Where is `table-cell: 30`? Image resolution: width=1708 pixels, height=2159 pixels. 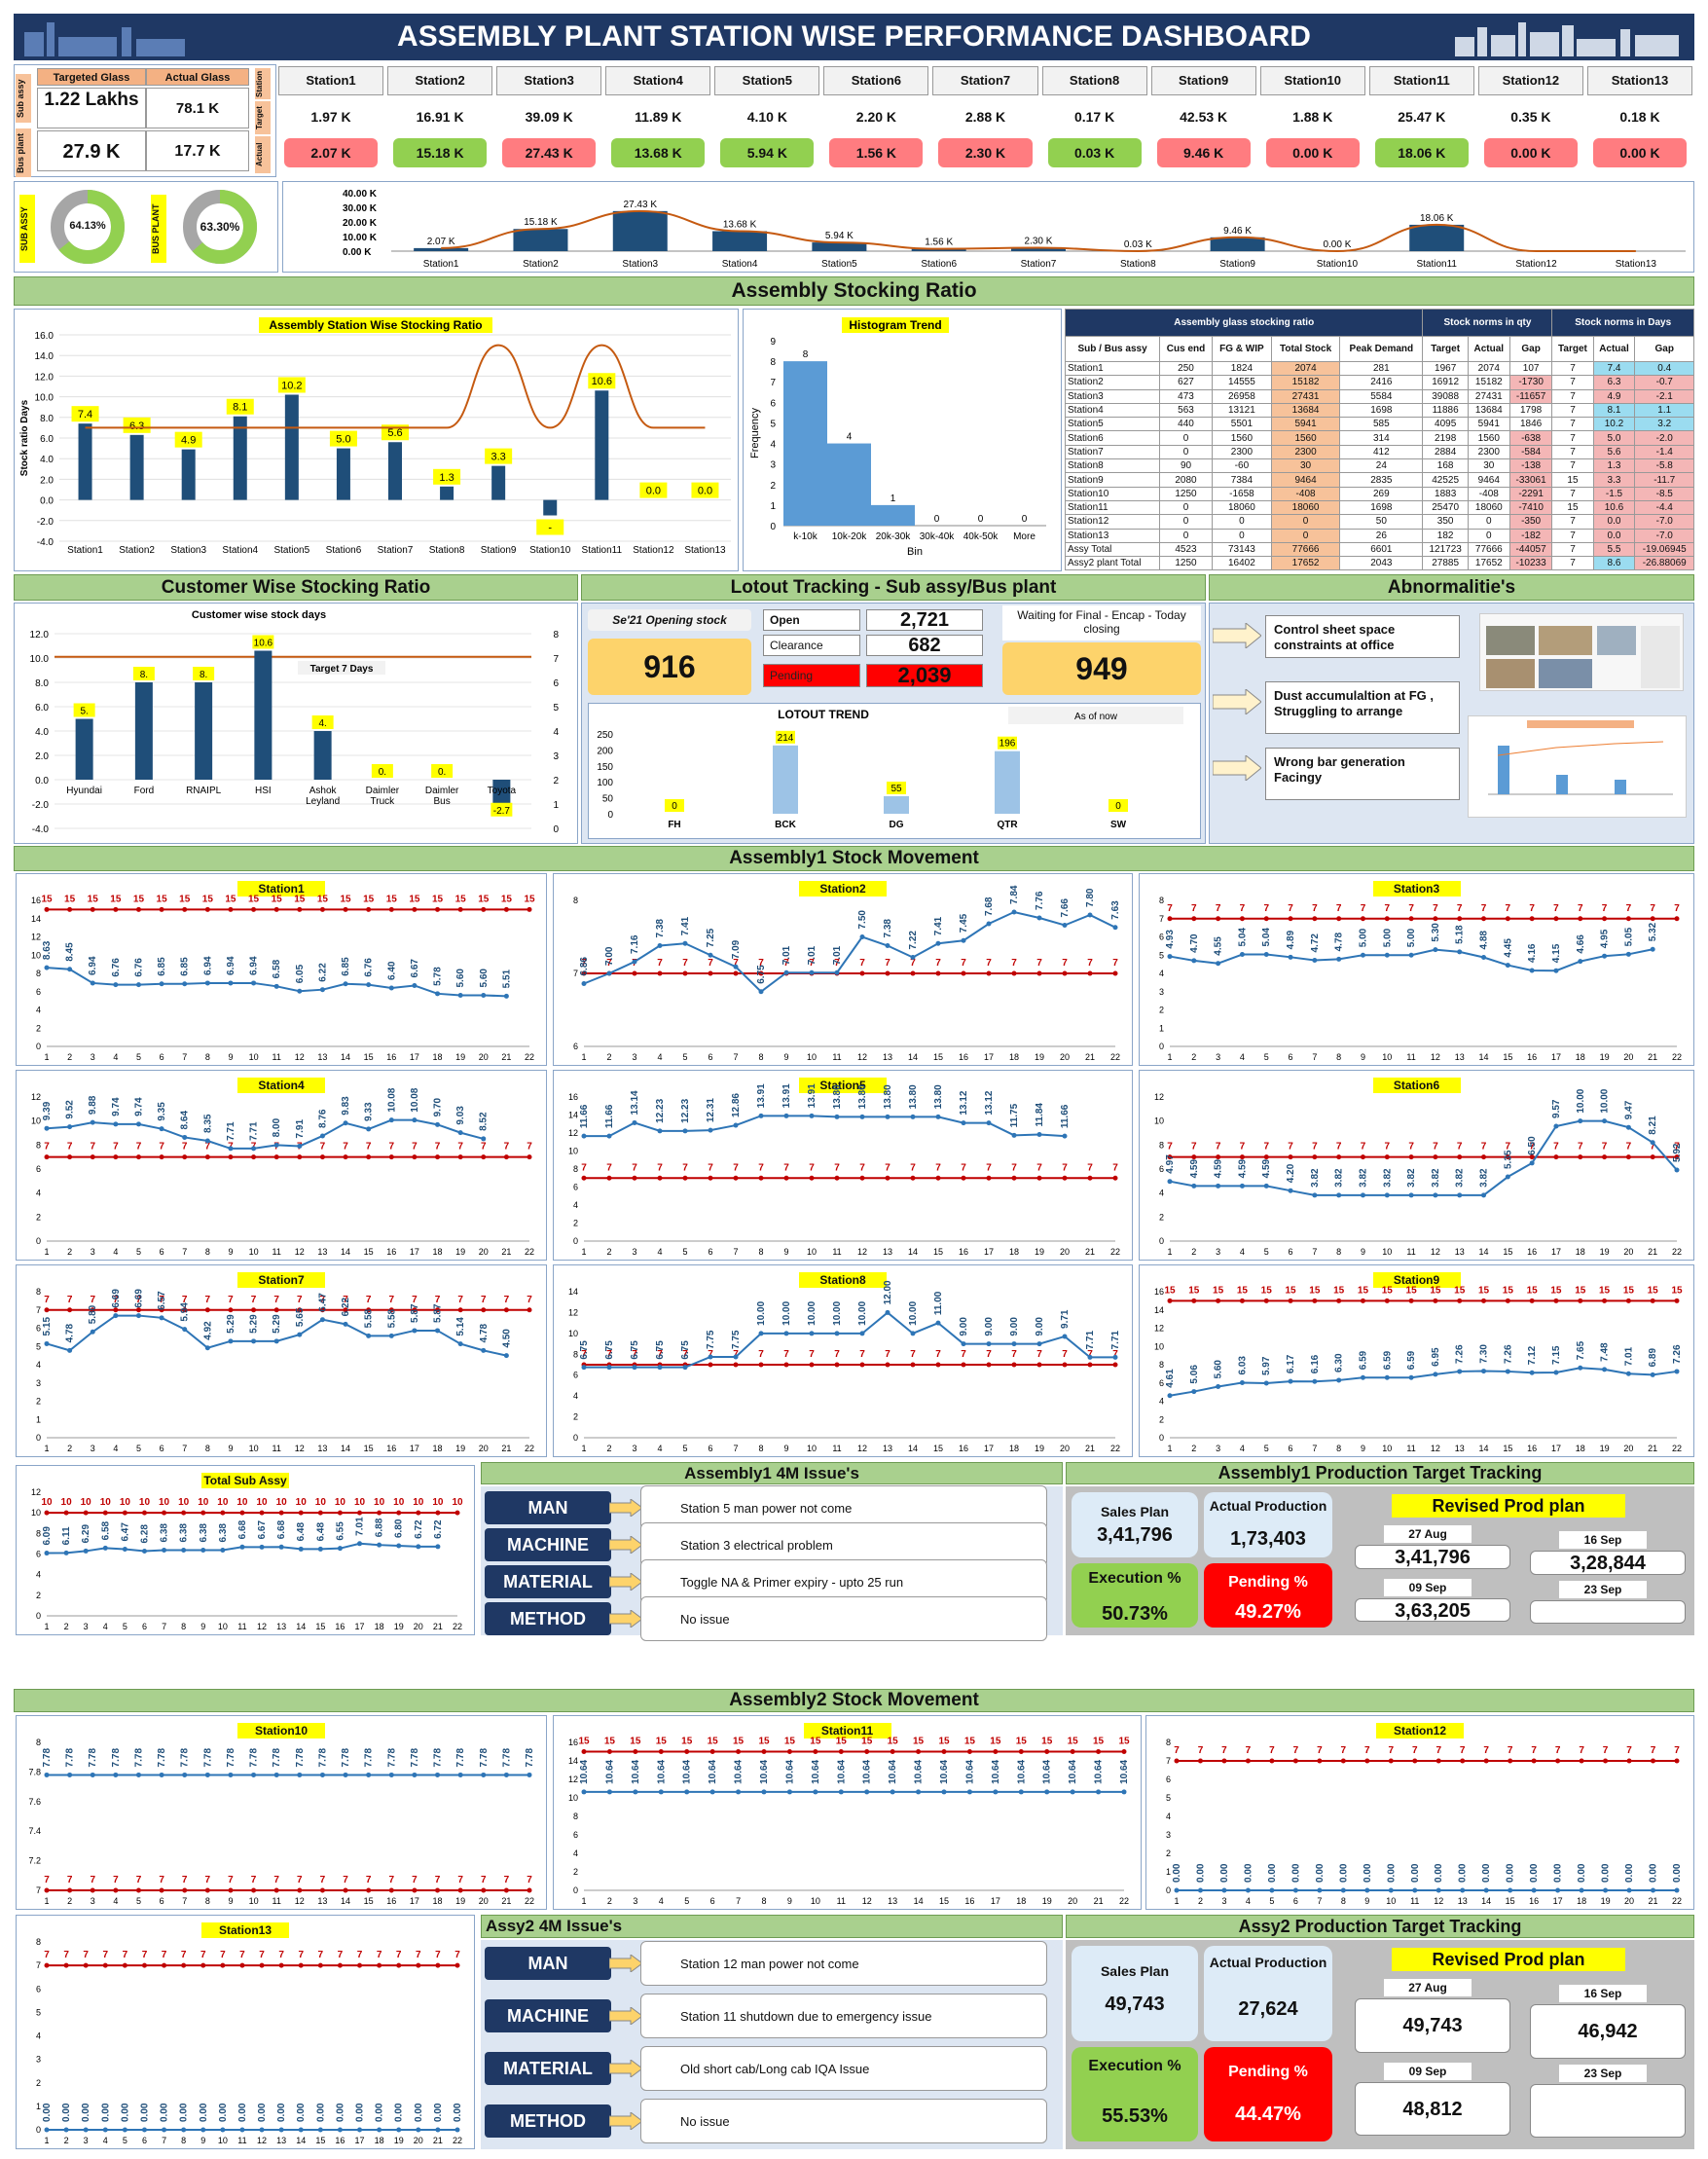
table-cell: 30 is located at coordinates (1305, 466).